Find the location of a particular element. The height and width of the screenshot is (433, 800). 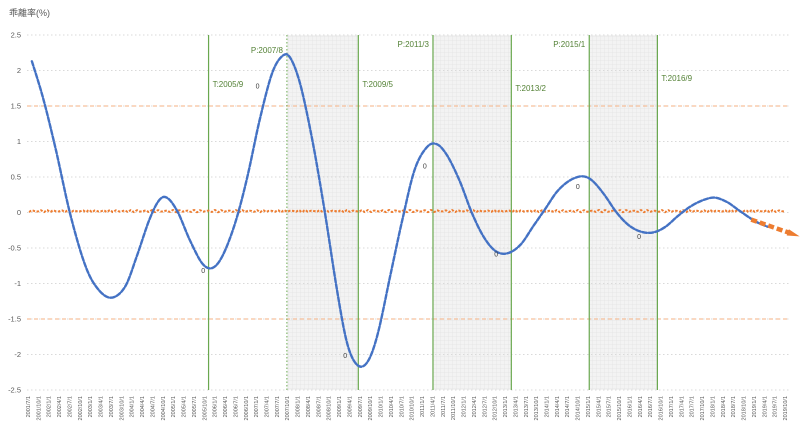

x-axis-tick: 2015/1/1 is located at coordinates (589, 406).